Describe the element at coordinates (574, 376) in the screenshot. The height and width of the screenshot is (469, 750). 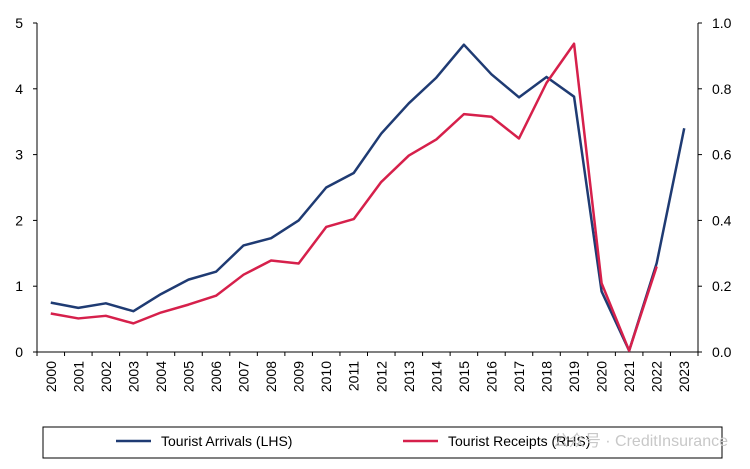
I see `x-tick-label: 2019` at that location.